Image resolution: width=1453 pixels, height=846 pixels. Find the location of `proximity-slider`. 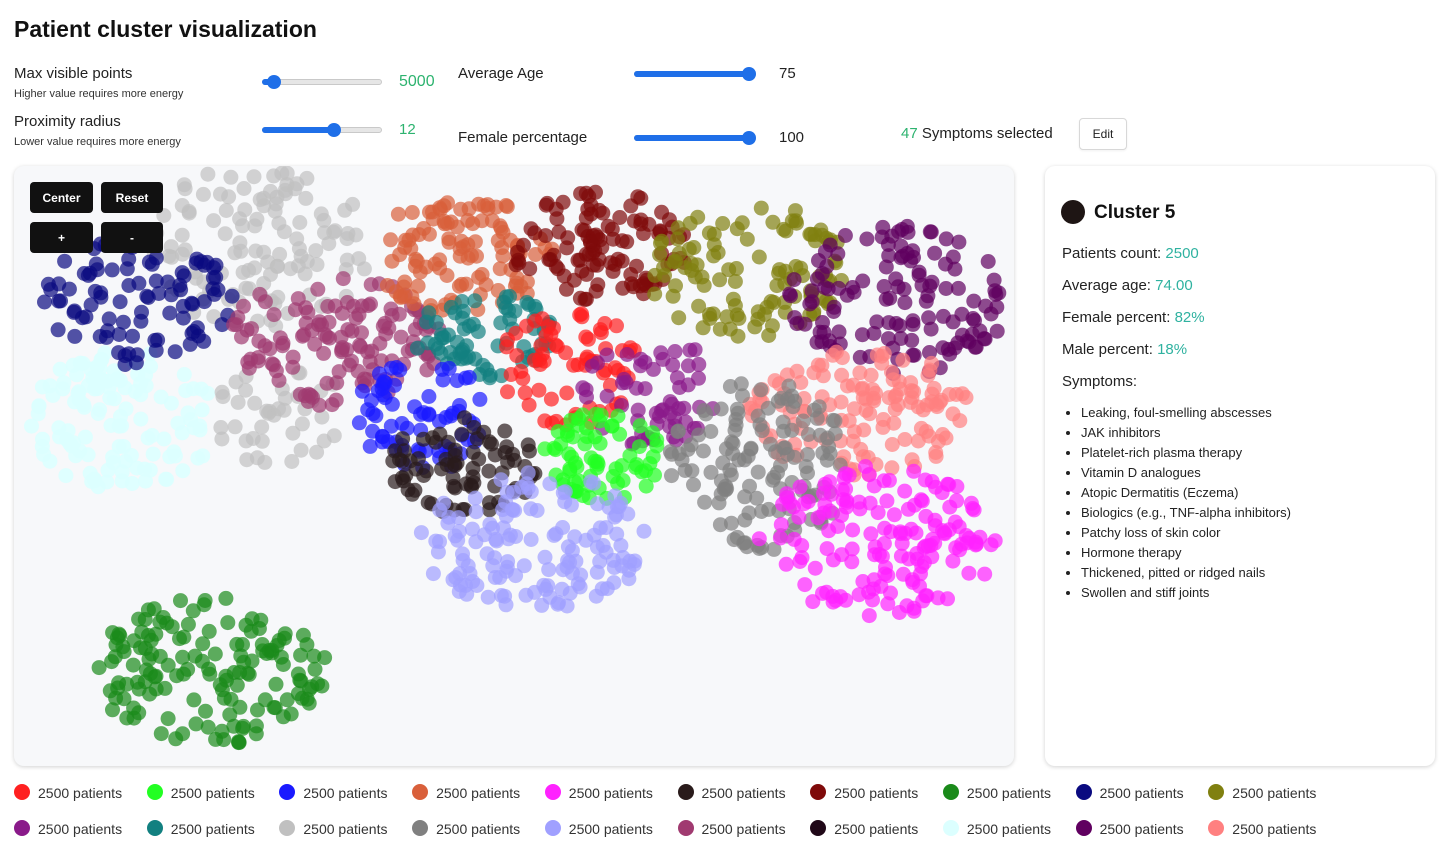

proximity-slider is located at coordinates (322, 130).